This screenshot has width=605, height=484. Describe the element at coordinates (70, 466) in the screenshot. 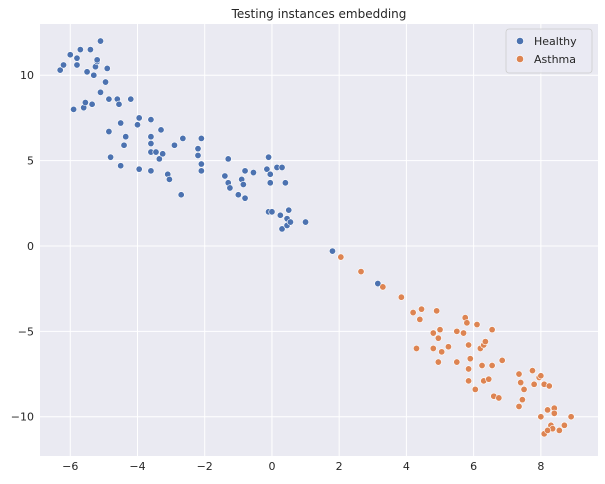

I see `x-tick-label: −6` at that location.